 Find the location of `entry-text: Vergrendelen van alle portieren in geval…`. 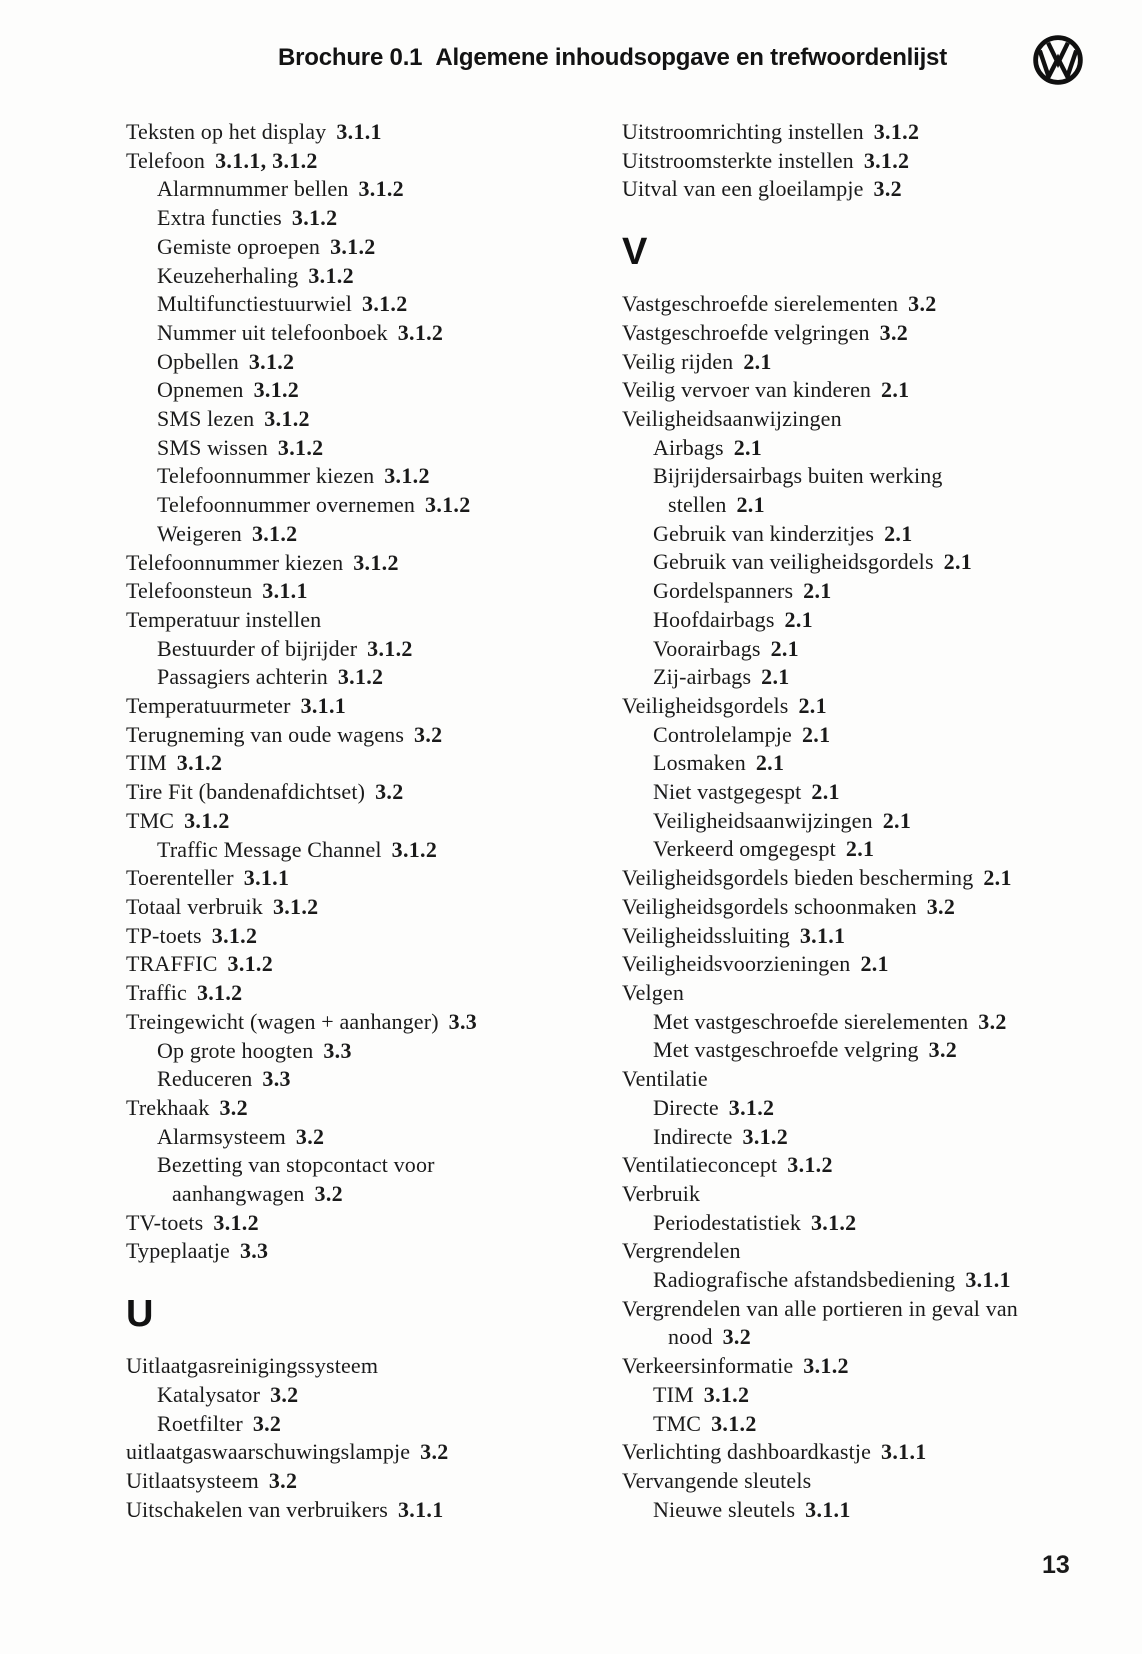

entry-text: Vergrendelen van alle portieren in geval… is located at coordinates (820, 1308).